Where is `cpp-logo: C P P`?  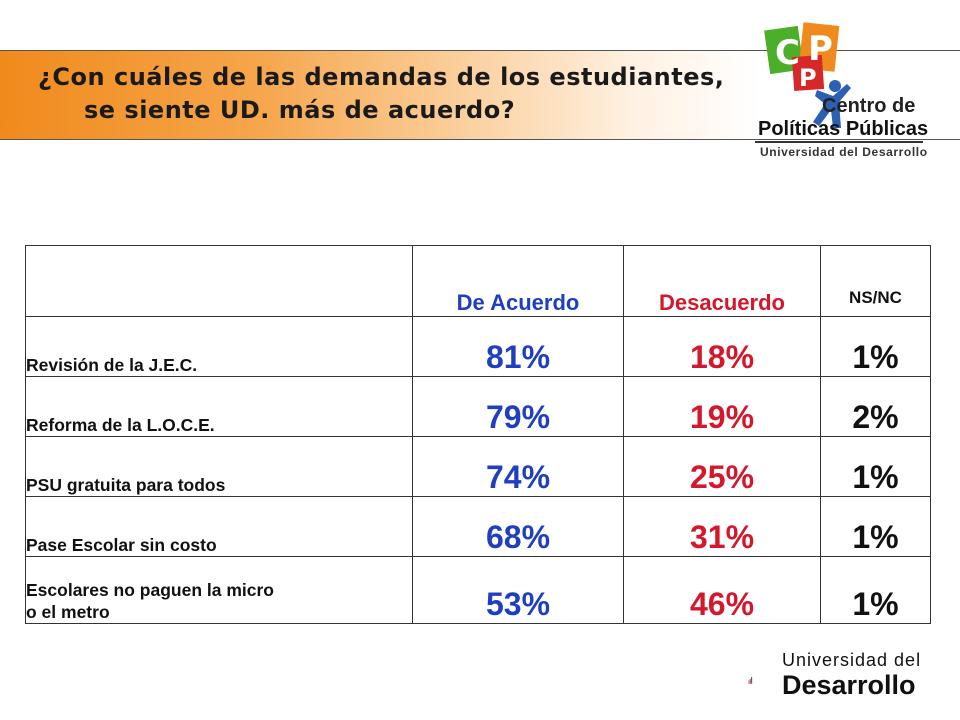
cpp-logo: C P P is located at coordinates (807, 75).